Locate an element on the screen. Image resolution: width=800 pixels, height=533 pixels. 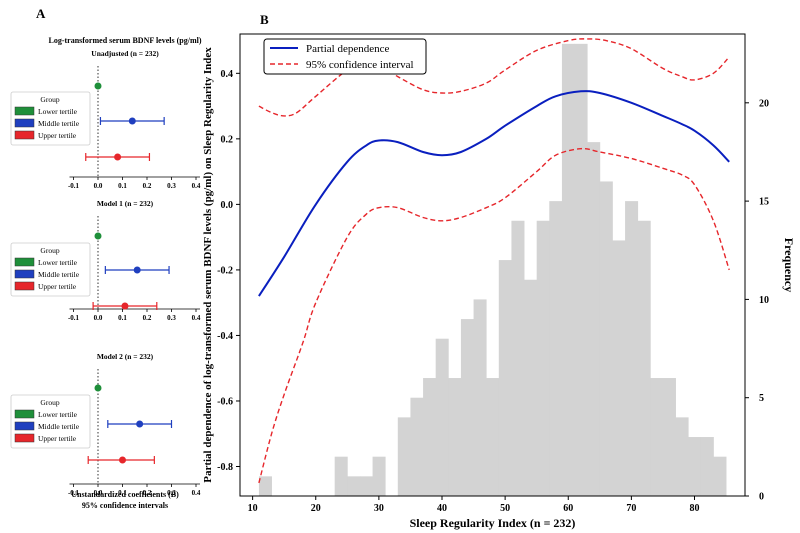
y-tick-label: -0.6 is located at coordinates (225, 401).